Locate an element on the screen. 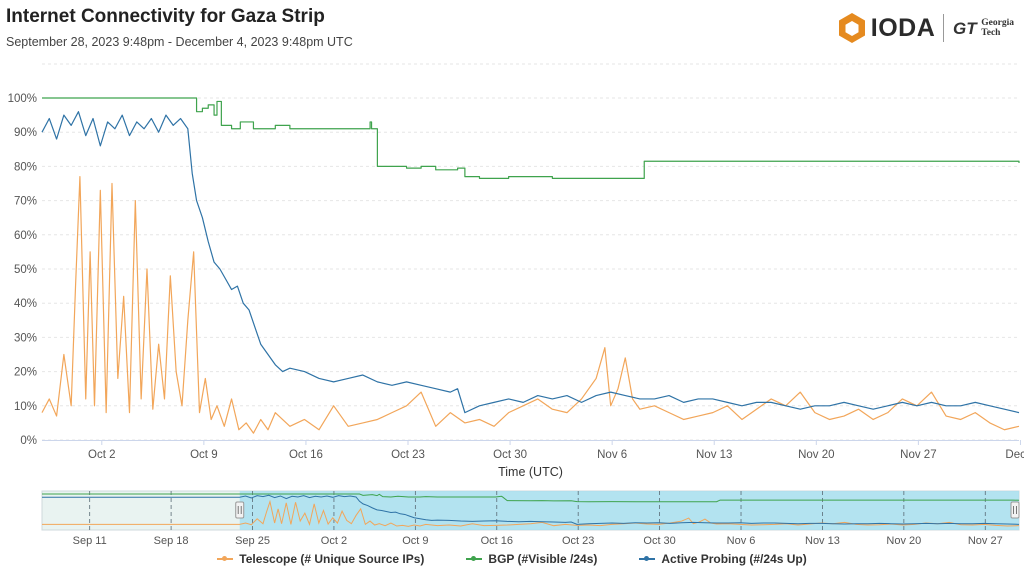 The image size is (1024, 573). x-tick-label: Oct 16 is located at coordinates (306, 455).